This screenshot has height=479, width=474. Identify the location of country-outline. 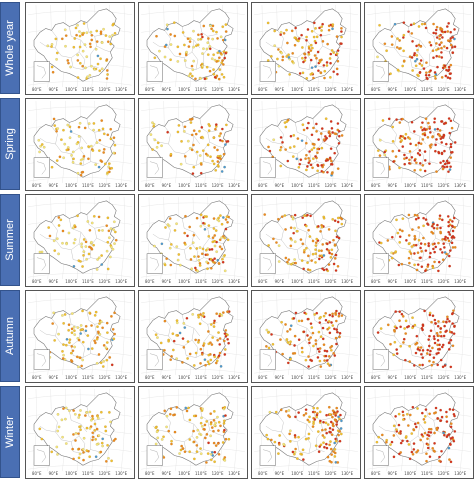
(416, 333).